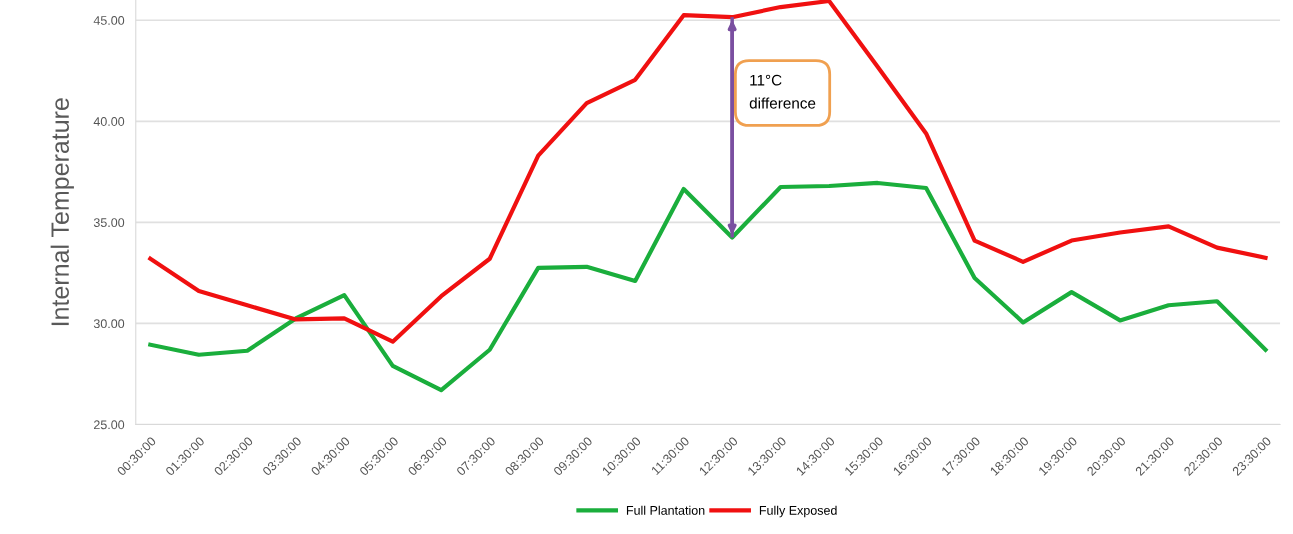  I want to click on y-axis-title: Internal Temperature, so click(62, 212).